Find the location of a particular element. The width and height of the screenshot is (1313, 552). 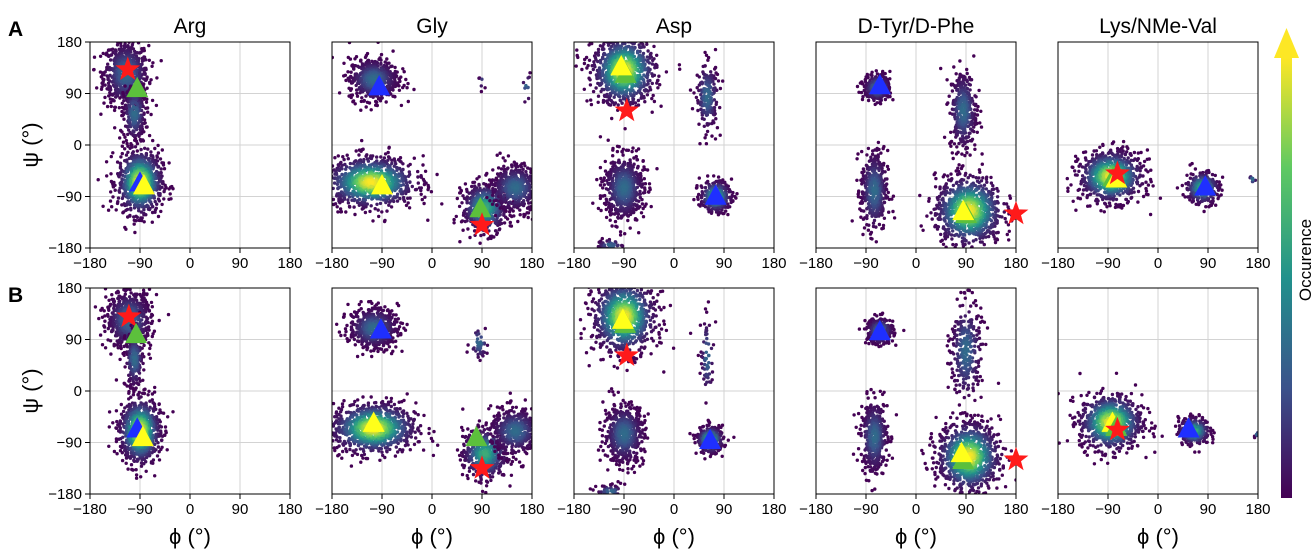

x-tick-label: 90 is located at coordinates (482, 263).